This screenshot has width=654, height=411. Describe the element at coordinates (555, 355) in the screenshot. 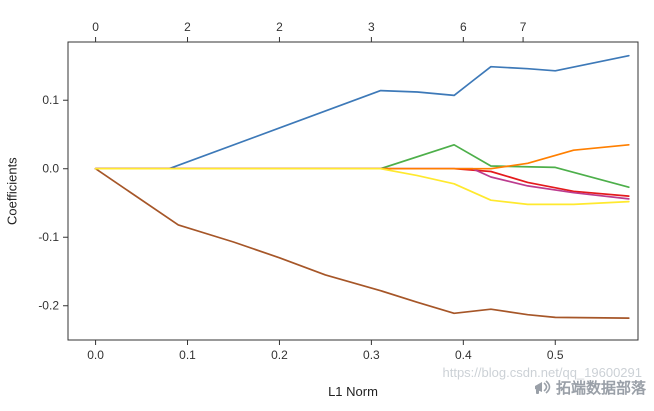

I see `x-tick-label: 0.5` at that location.